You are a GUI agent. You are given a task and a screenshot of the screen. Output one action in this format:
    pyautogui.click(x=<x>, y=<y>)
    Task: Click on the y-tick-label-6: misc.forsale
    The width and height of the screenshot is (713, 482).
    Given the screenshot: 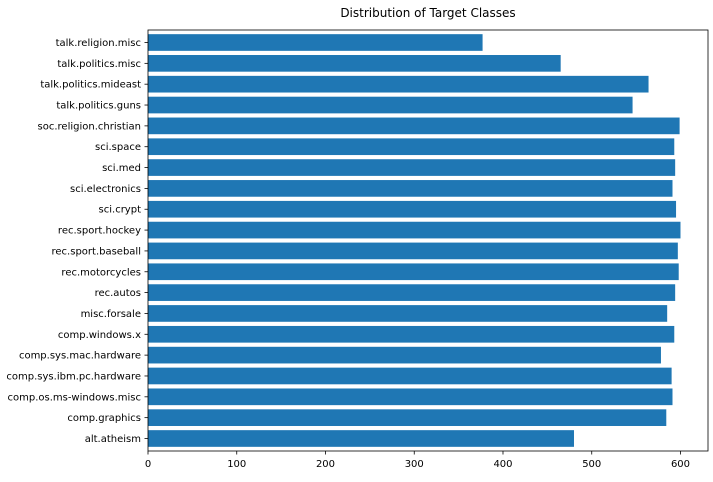 What is the action you would take?
    pyautogui.click(x=111, y=314)
    